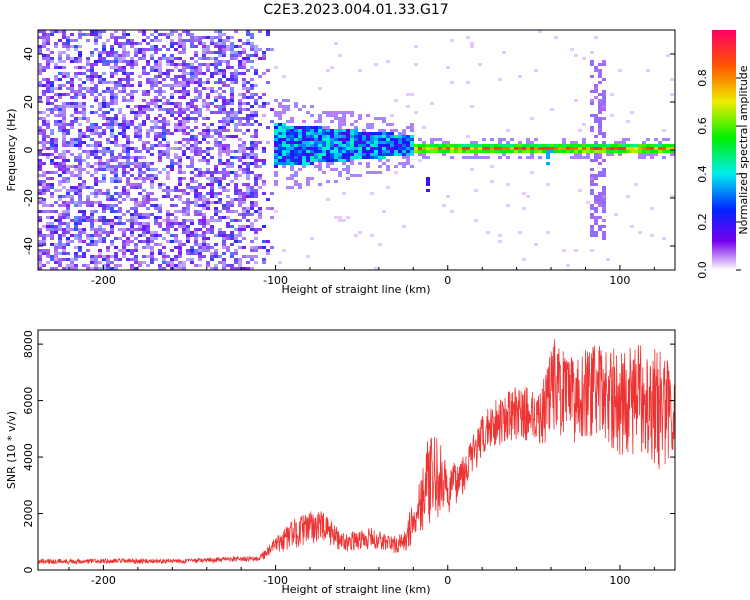 This screenshot has width=750, height=600. Describe the element at coordinates (361, 576) in the screenshot. I see `bottom-x-axis: -200 -100 0 100` at that location.